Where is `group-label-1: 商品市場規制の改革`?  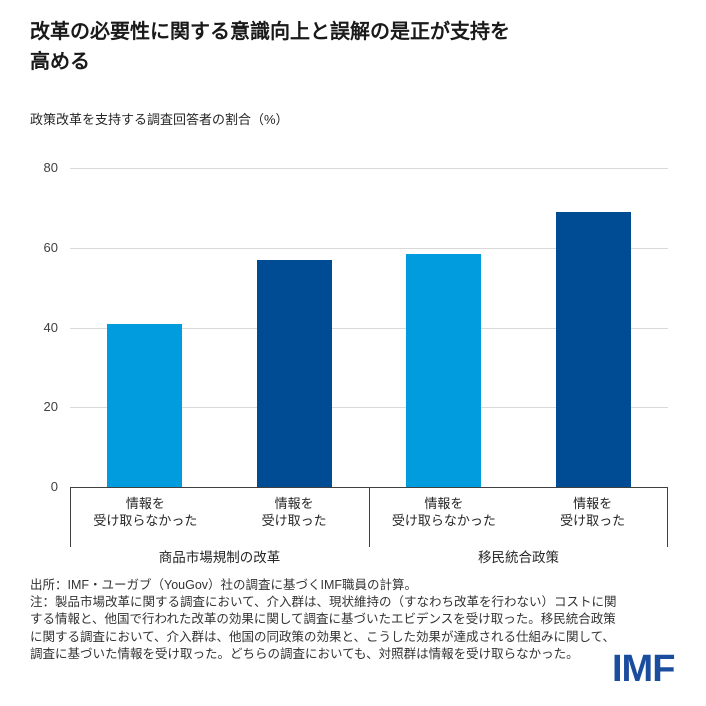 group-label-1: 商品市場規制の改革 is located at coordinates (219, 557).